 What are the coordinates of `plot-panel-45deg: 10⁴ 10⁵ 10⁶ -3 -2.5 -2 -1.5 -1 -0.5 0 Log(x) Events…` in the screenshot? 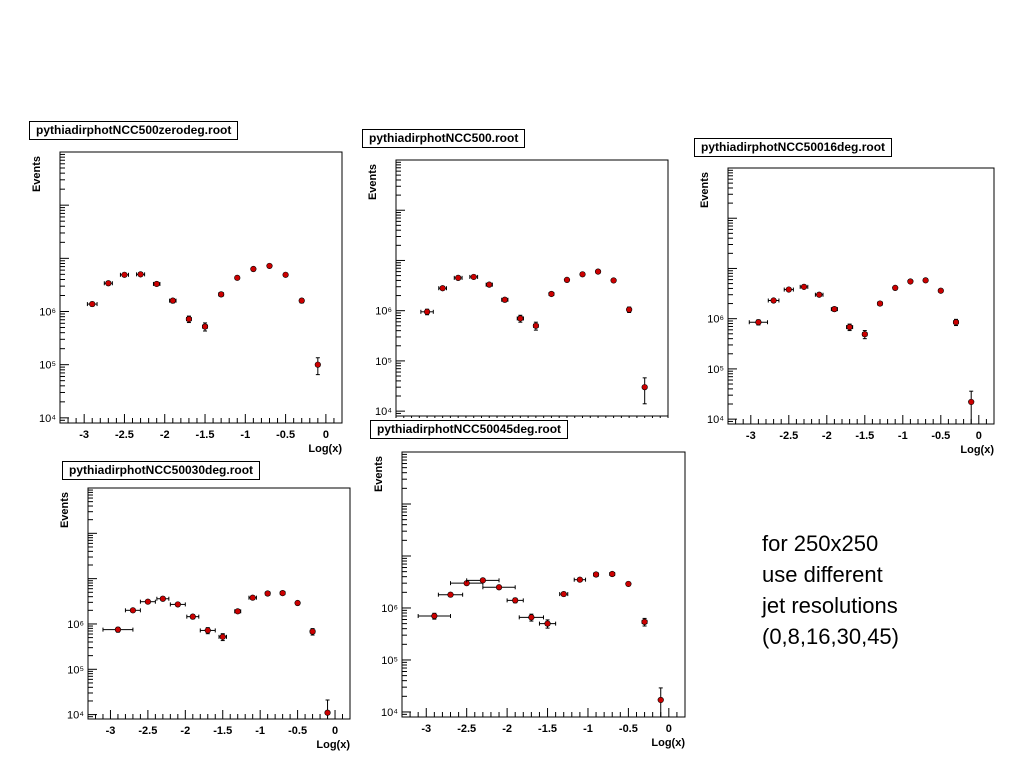 It's located at (530, 588).